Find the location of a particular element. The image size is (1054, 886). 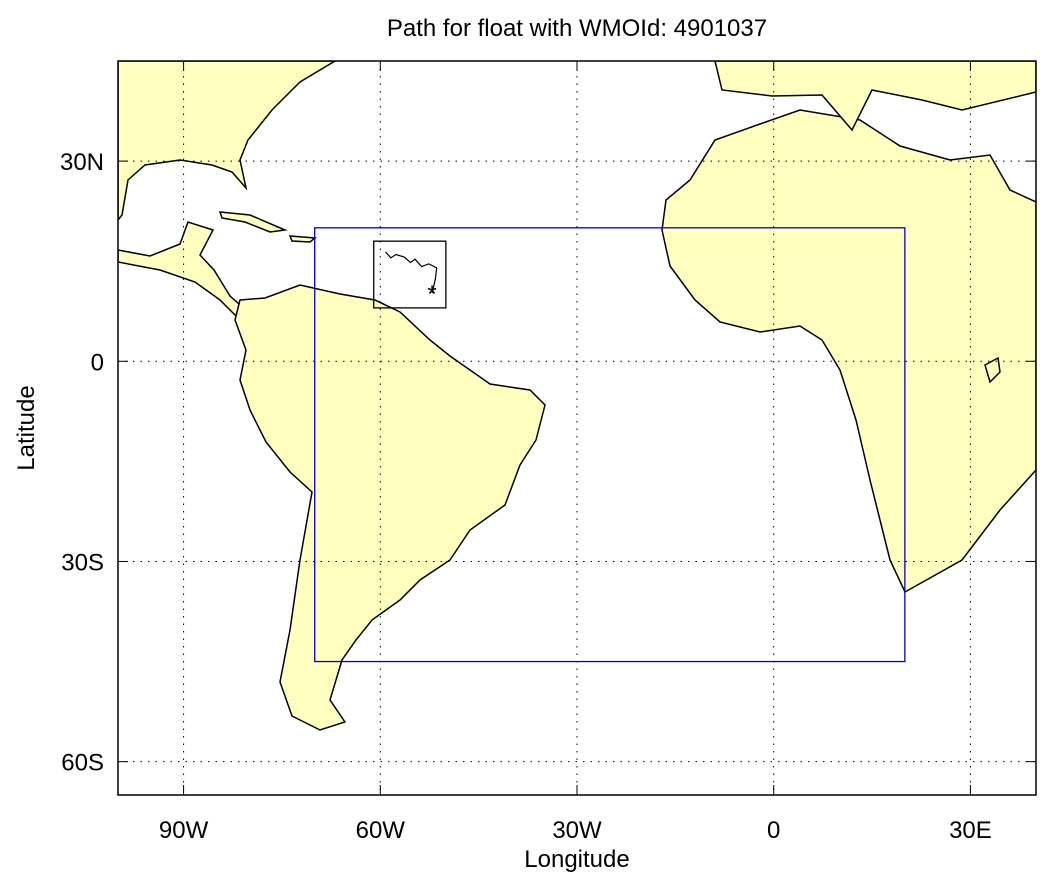

y-axis-label: Latitude is located at coordinates (26, 427).